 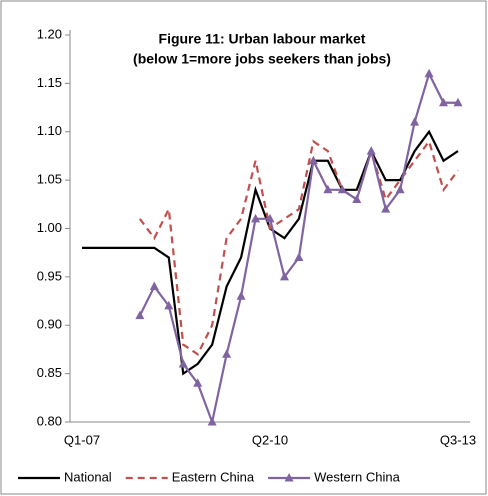 What do you see at coordinates (49, 372) in the screenshot?
I see `y-tick-label: 0.85` at bounding box center [49, 372].